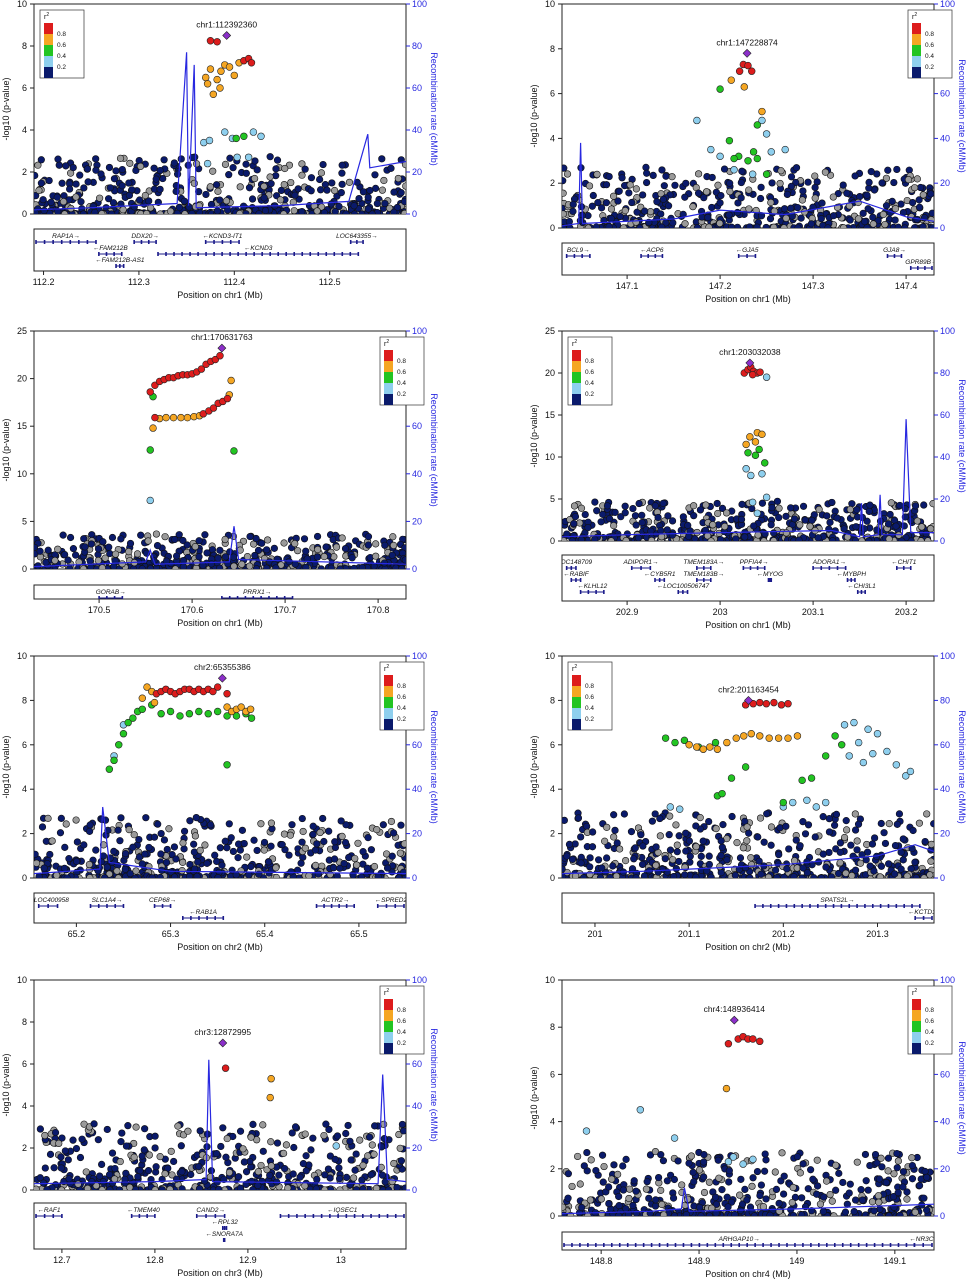 The image size is (968, 1280). I want to click on gene-track, so click(748, 259).